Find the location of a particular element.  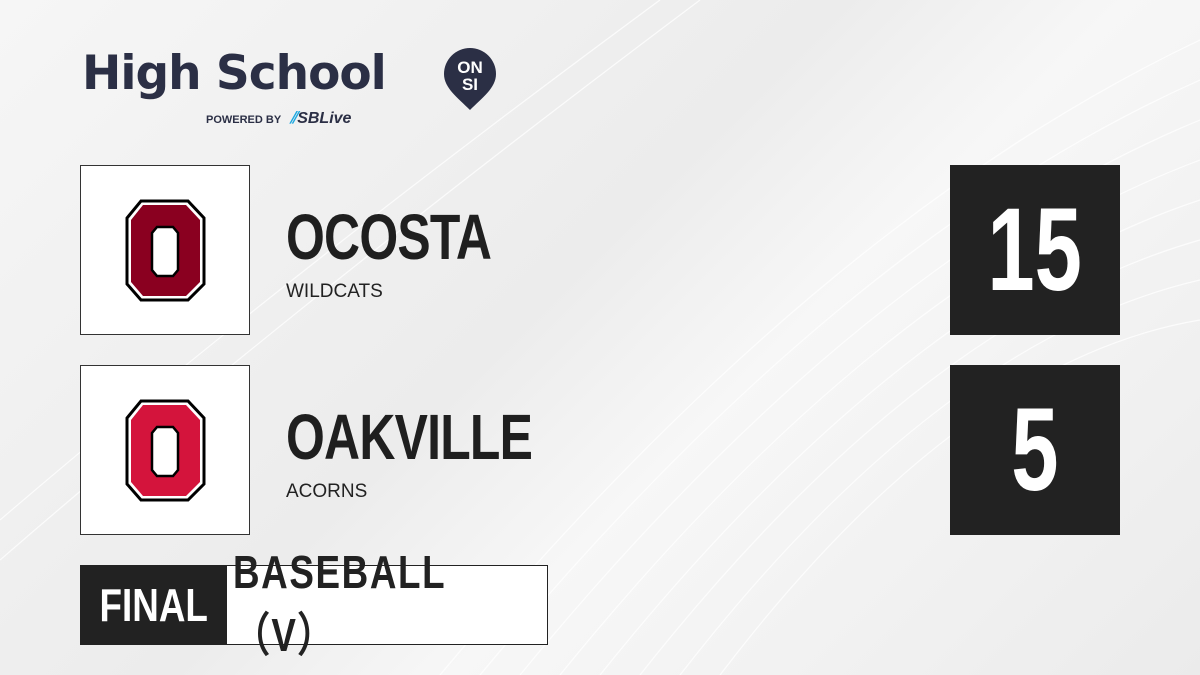

badge-top: ON is located at coordinates (470, 67).